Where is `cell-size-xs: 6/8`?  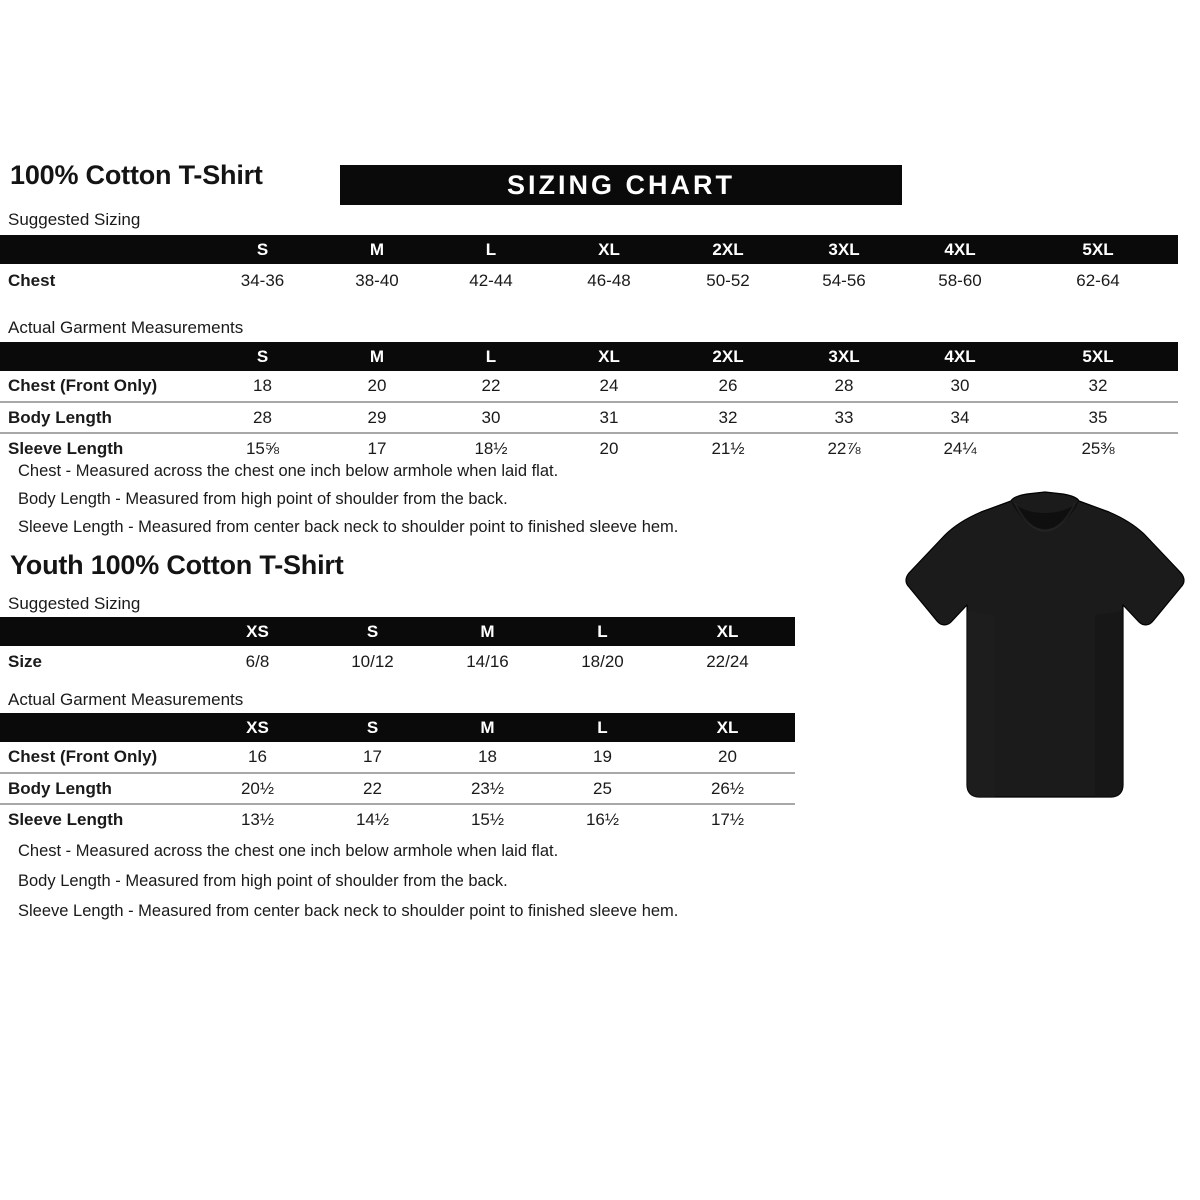 cell-size-xs: 6/8 is located at coordinates (257, 661).